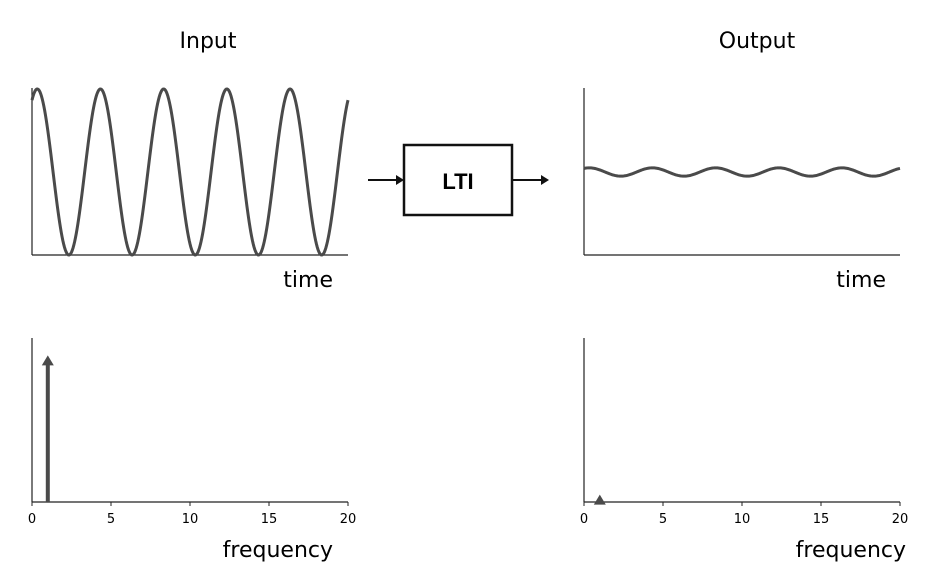 This screenshot has height=571, width=943. I want to click on input-arrowhead, so click(400, 180).